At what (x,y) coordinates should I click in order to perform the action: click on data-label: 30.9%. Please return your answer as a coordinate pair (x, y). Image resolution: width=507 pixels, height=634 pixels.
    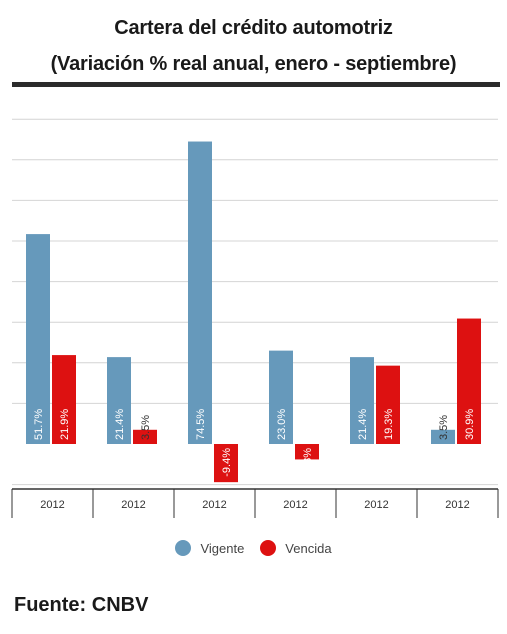
    Looking at the image, I should click on (470, 424).